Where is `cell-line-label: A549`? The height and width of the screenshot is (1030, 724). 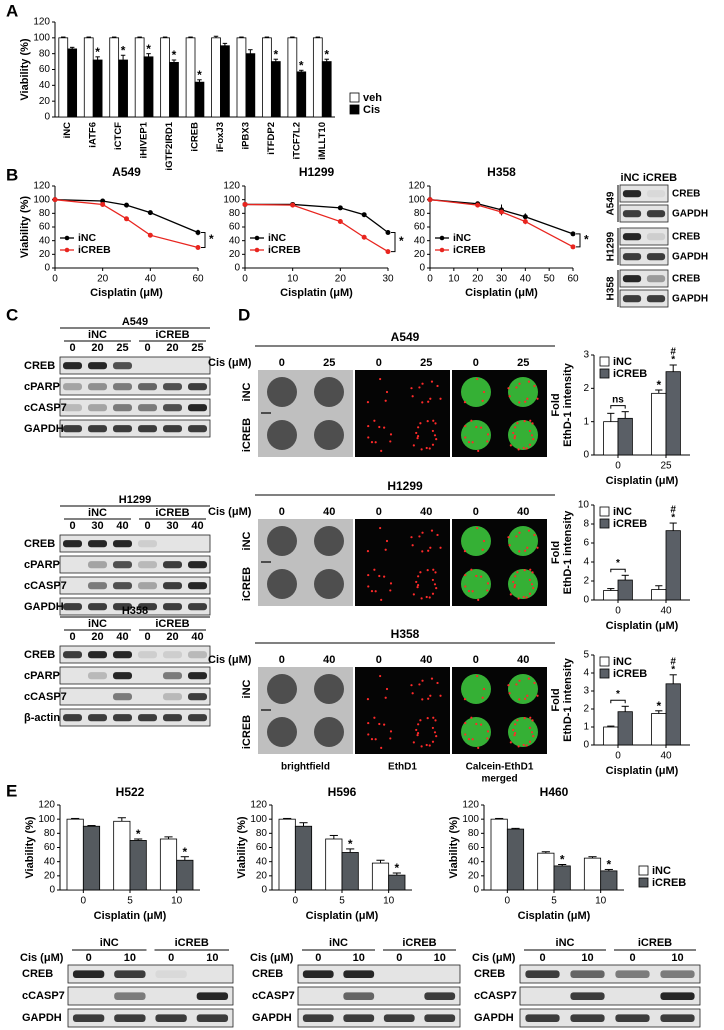 cell-line-label: A549 is located at coordinates (611, 203).